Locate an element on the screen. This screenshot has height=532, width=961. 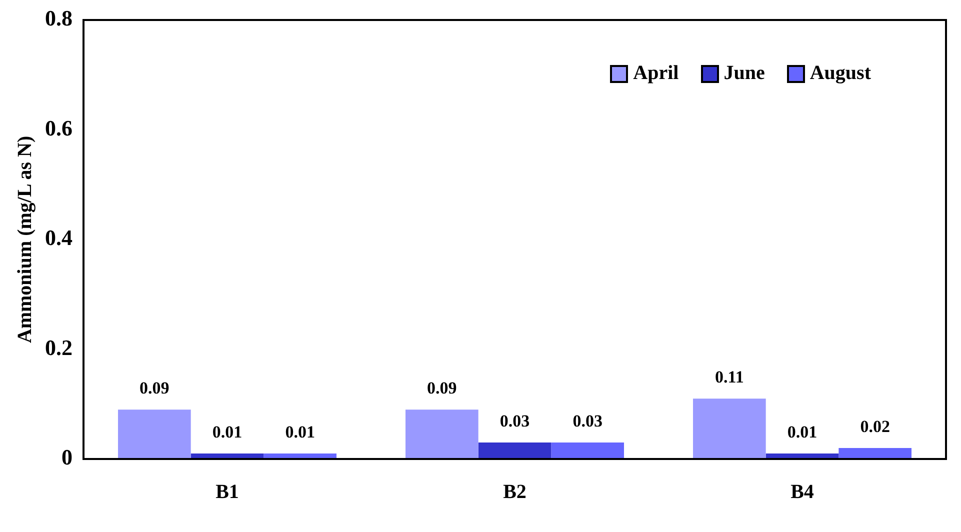
y-tick-label: 0.4 is located at coordinates (58, 237).